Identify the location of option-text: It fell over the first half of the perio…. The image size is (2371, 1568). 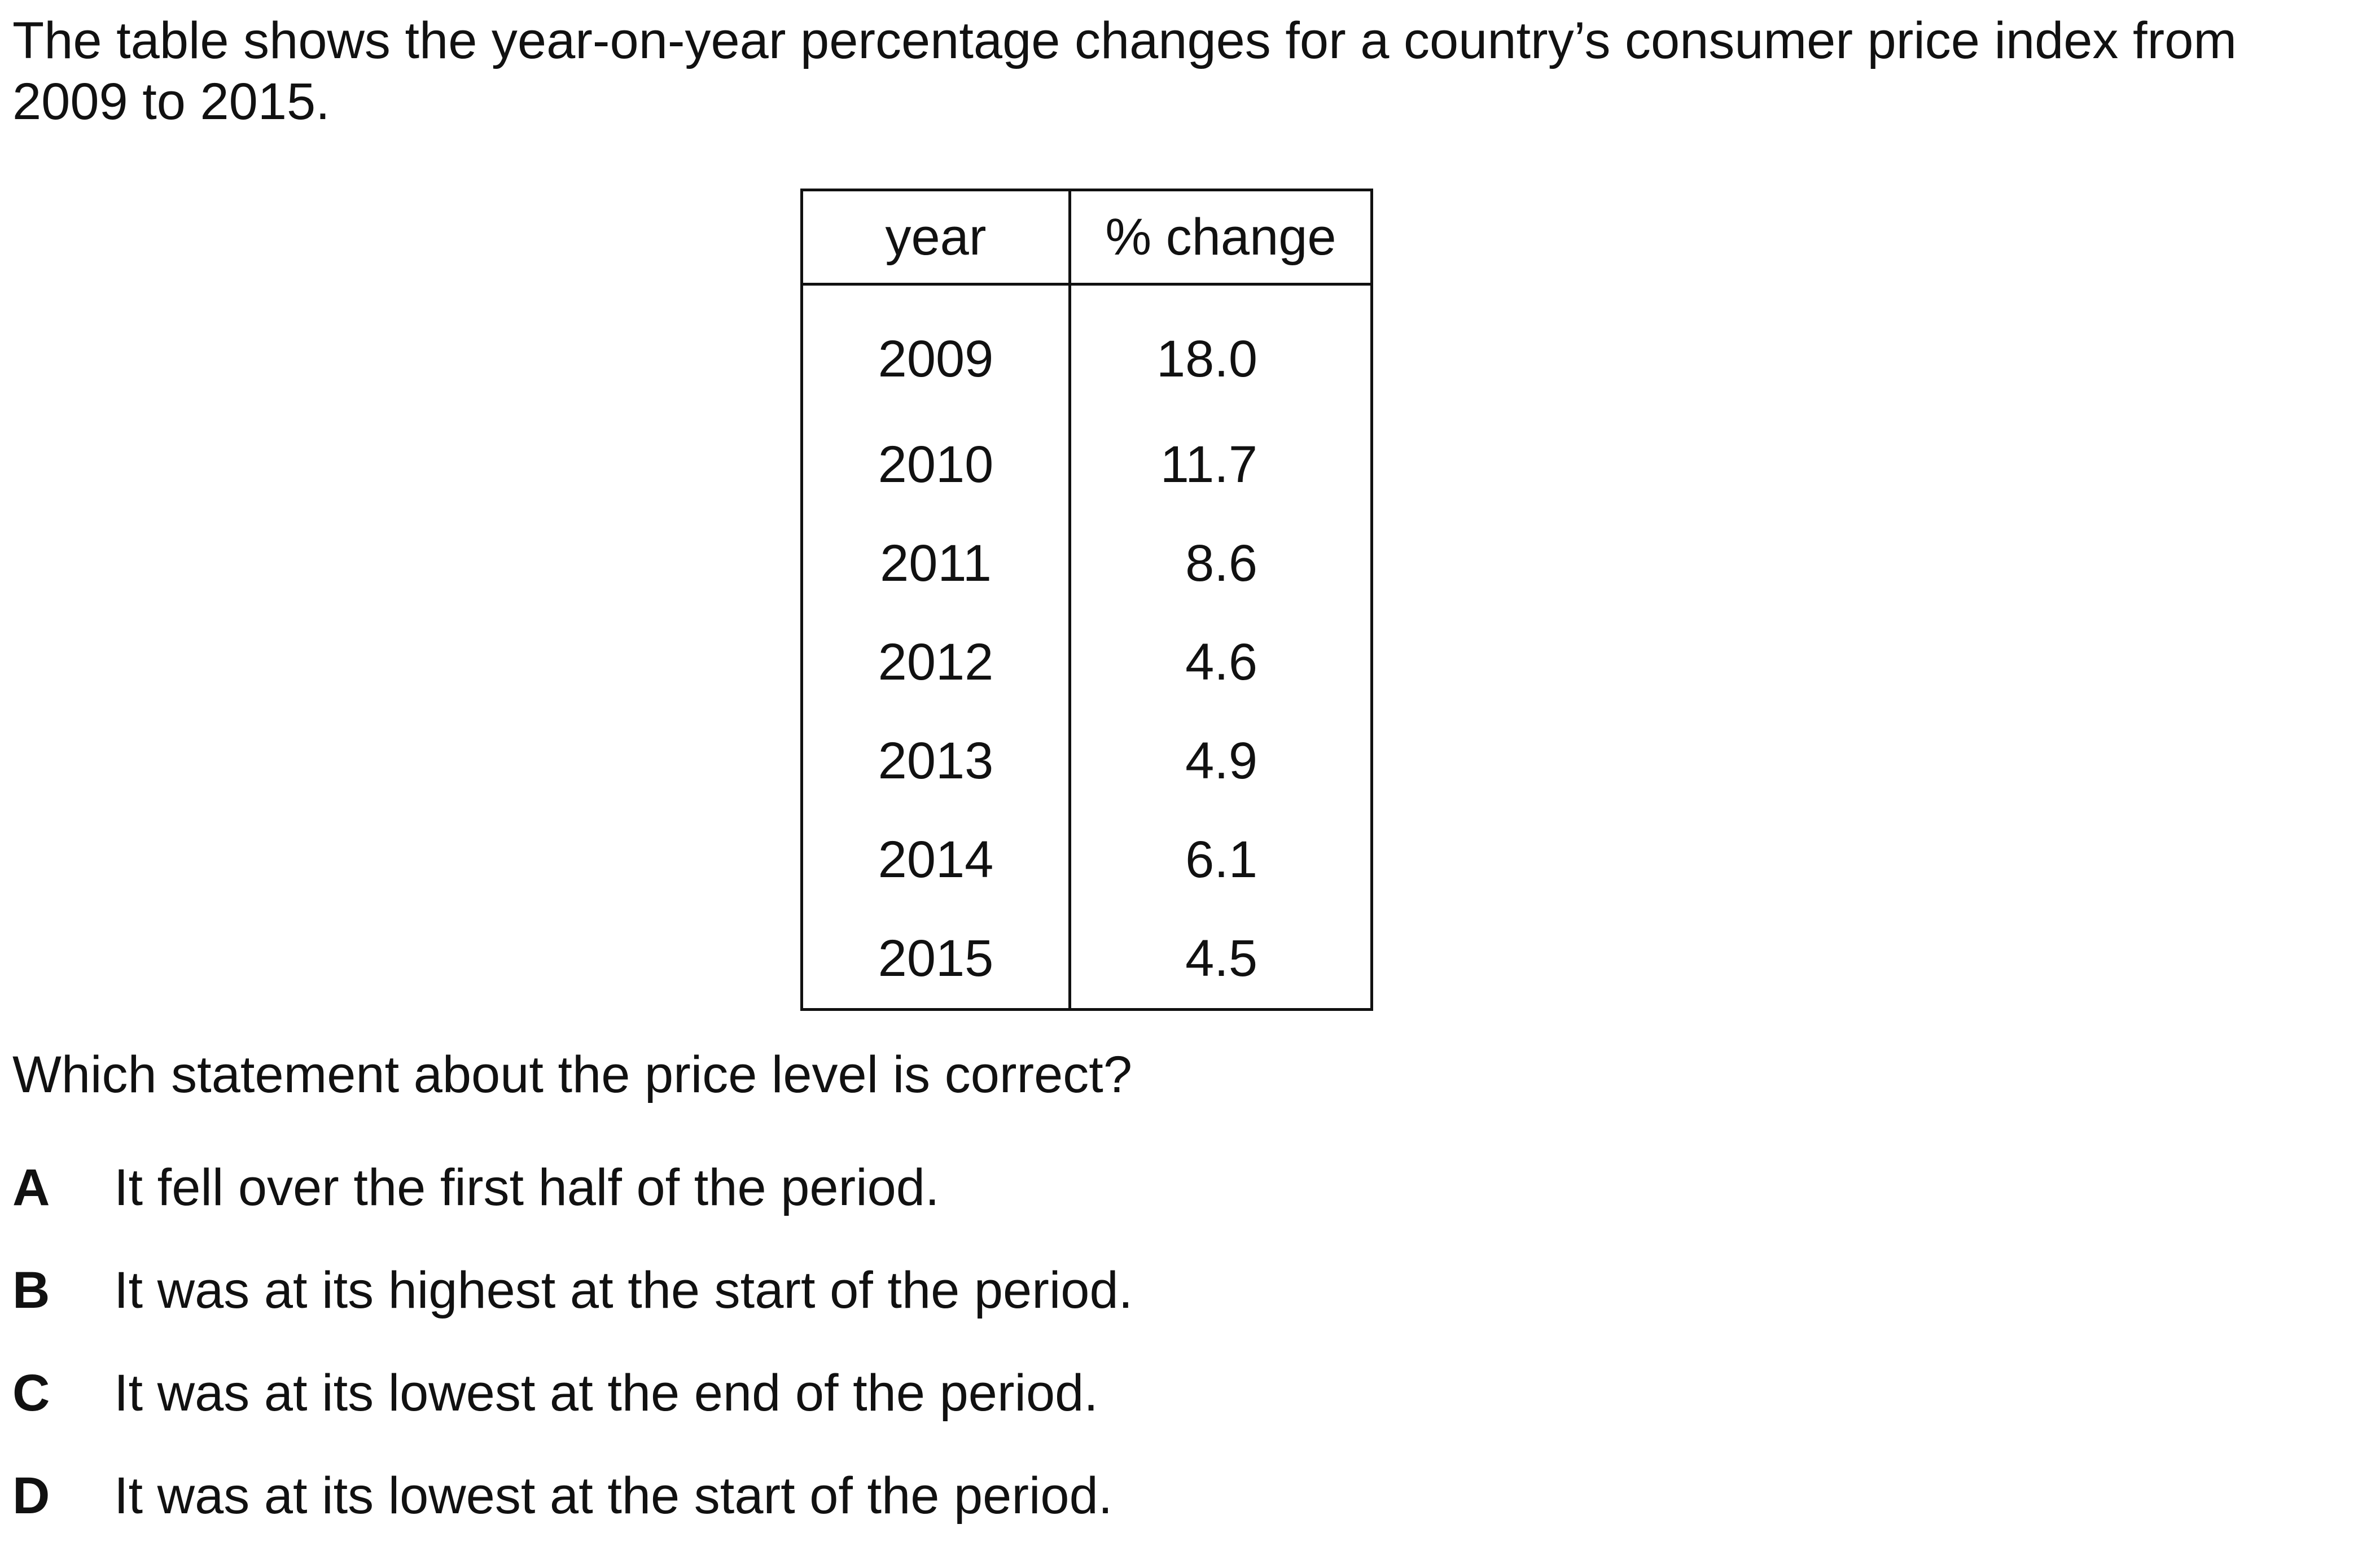
(527, 1187).